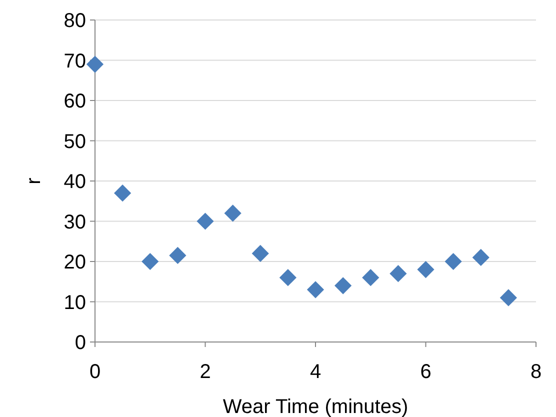  I want to click on y-tick-label: 30, so click(75, 222).